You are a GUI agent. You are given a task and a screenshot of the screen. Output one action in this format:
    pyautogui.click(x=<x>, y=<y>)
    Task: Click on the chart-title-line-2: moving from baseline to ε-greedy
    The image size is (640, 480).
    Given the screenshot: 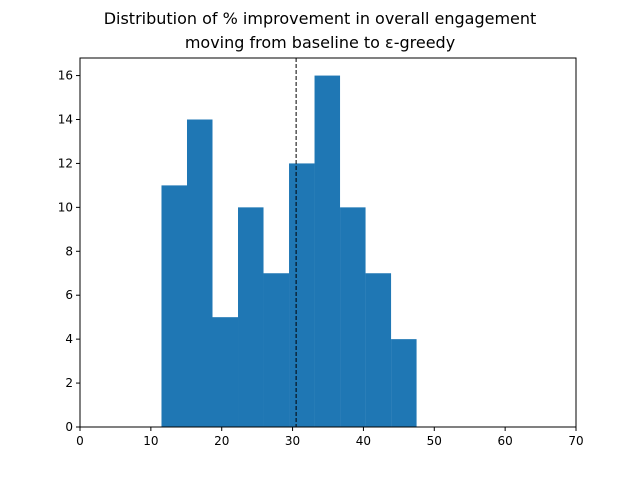 What is the action you would take?
    pyautogui.click(x=320, y=42)
    